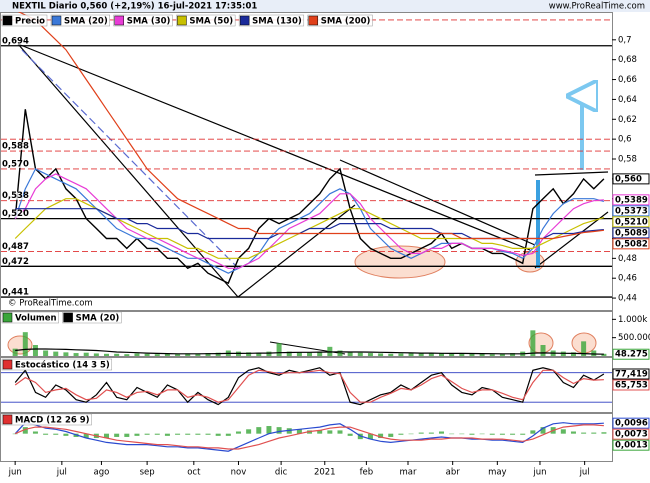  I want to click on x-tick-label: oct, so click(194, 473).